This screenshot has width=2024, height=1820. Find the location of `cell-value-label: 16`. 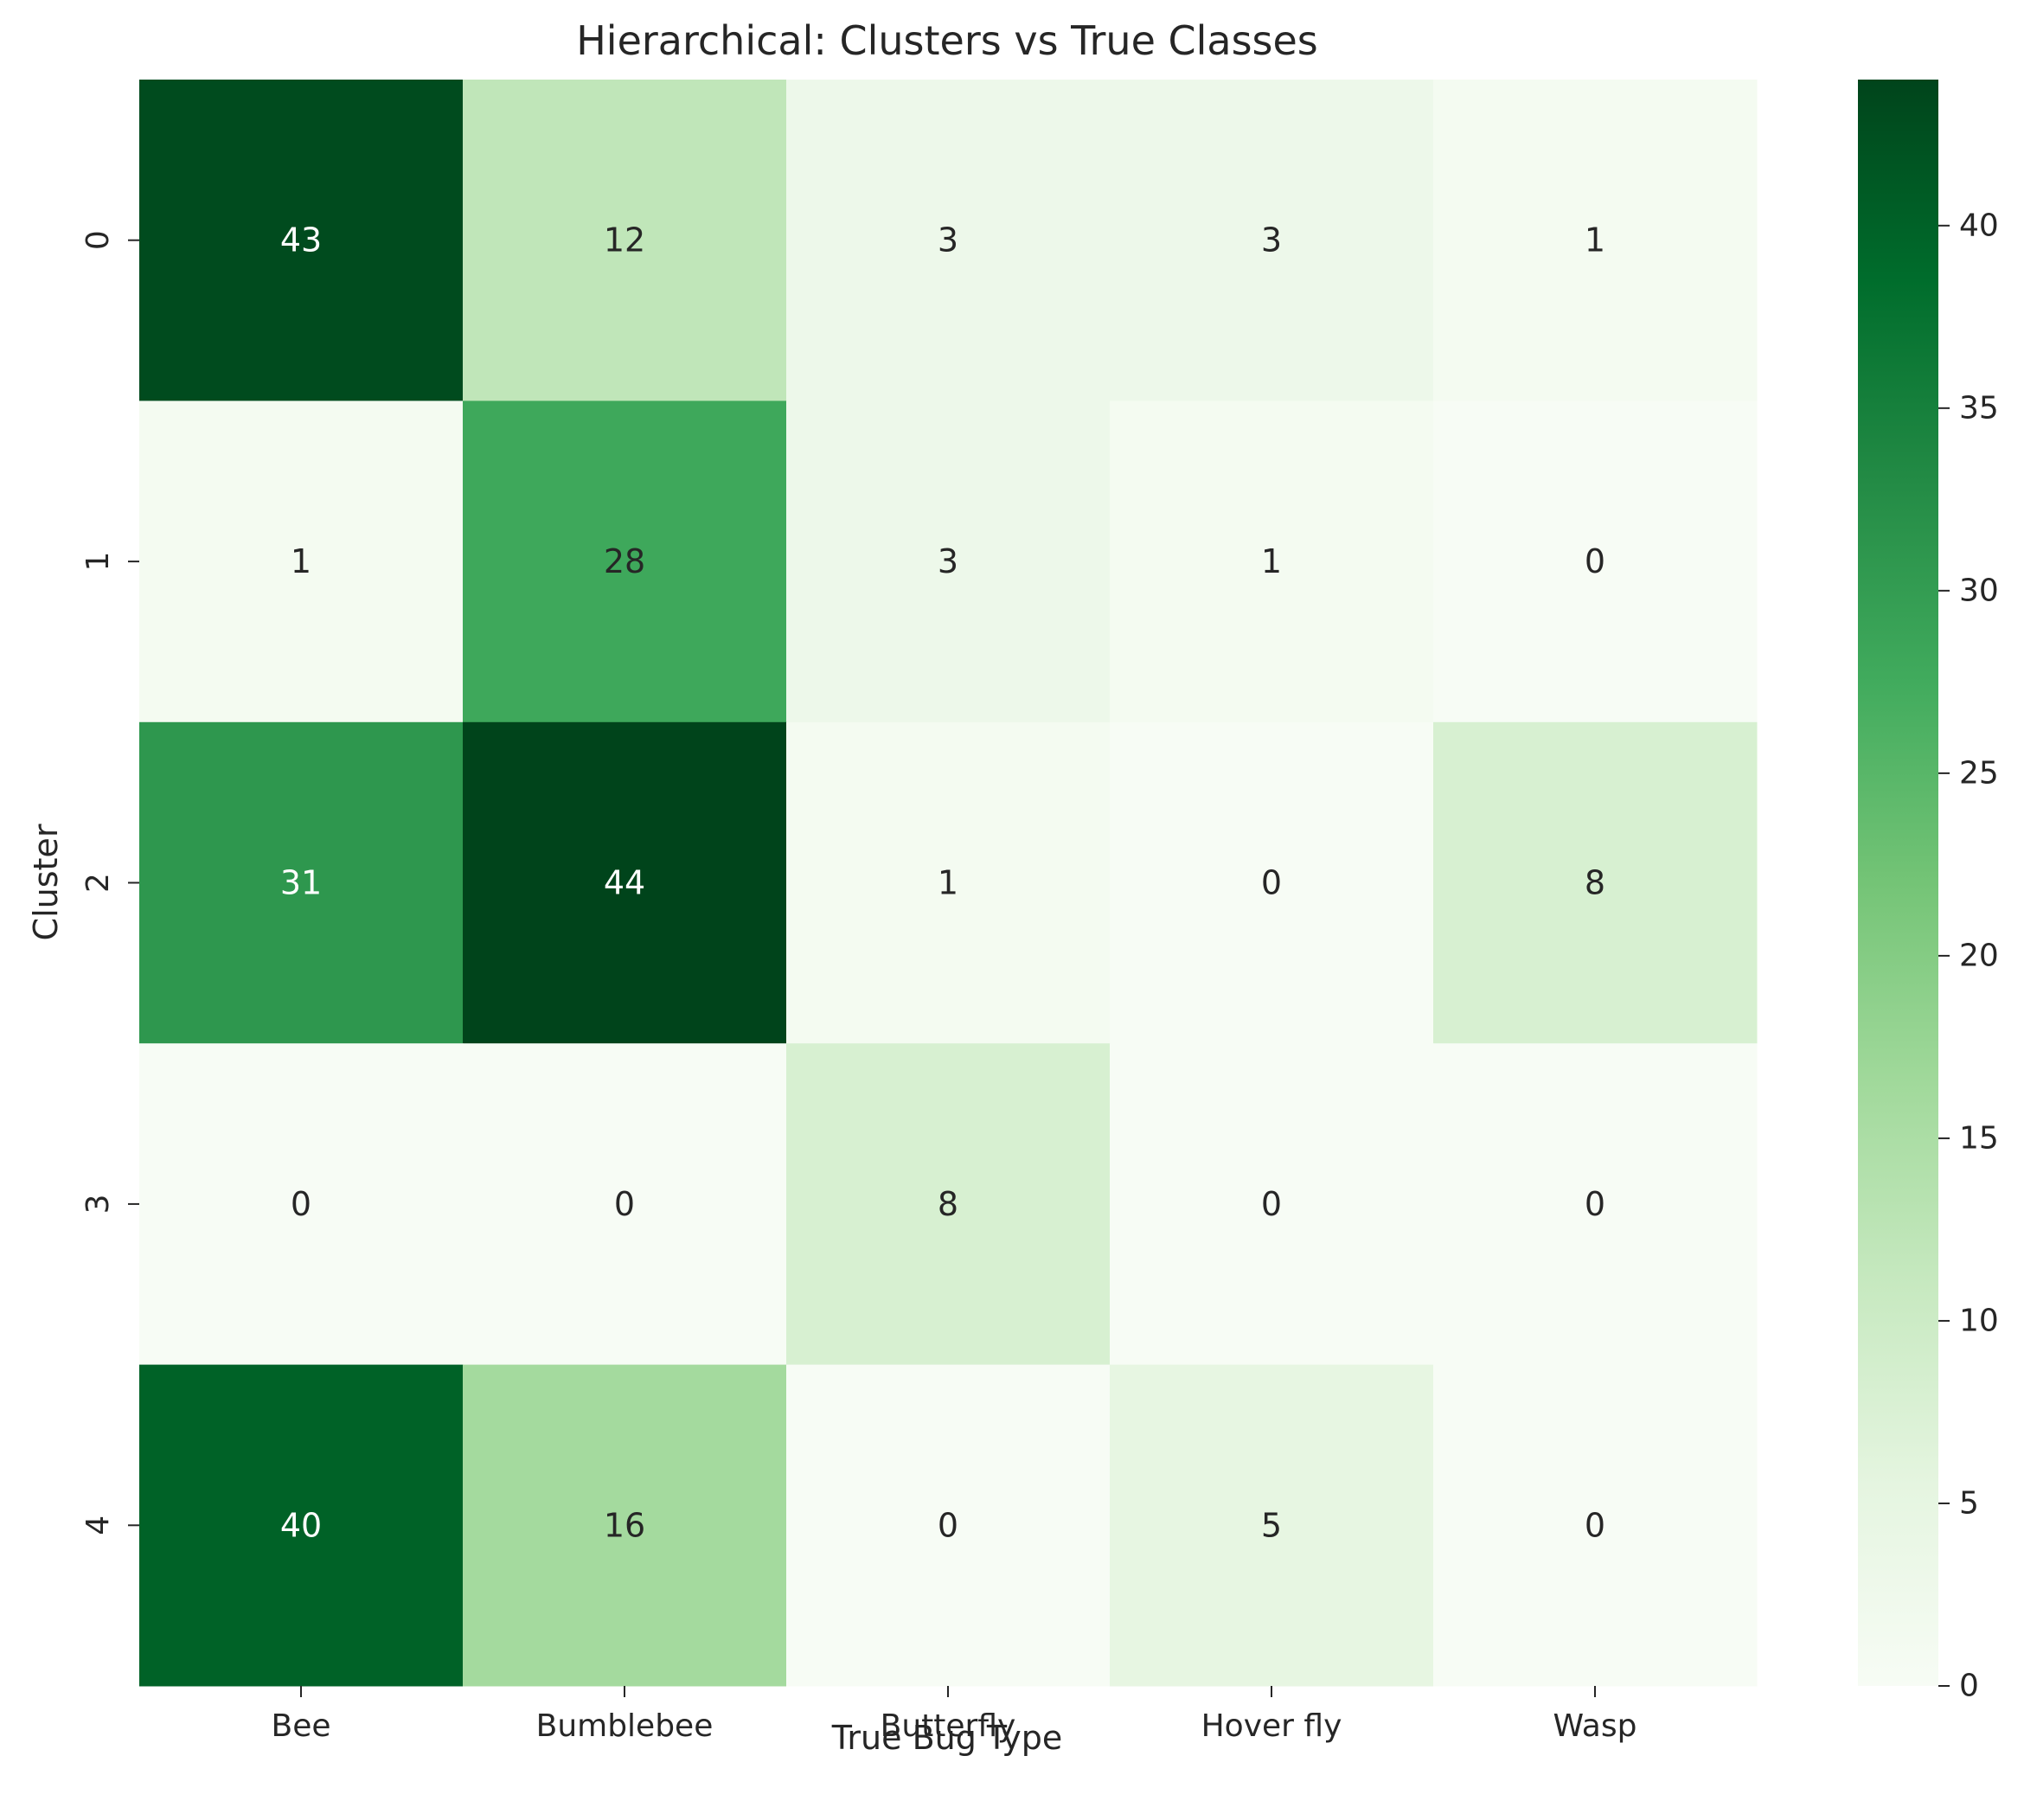

cell-value-label: 16 is located at coordinates (624, 1525).